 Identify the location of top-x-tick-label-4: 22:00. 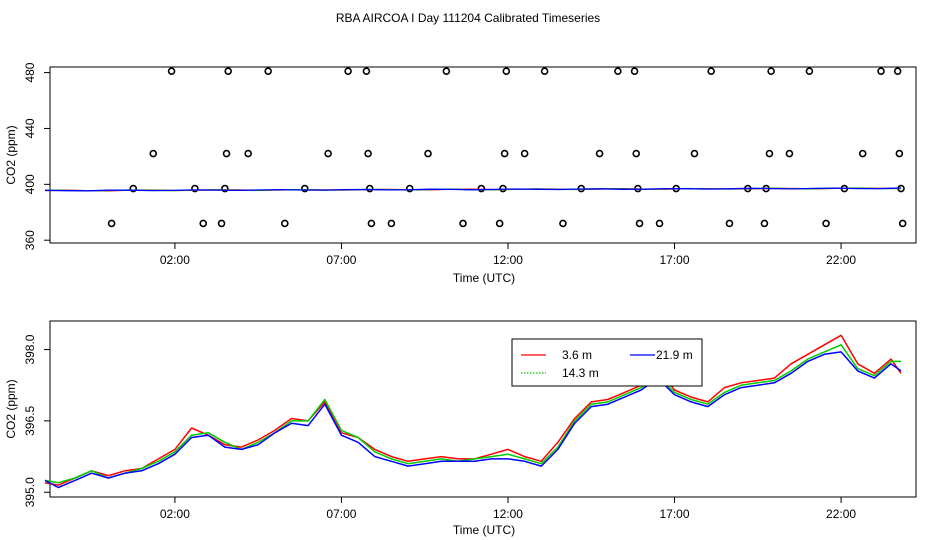
(841, 260).